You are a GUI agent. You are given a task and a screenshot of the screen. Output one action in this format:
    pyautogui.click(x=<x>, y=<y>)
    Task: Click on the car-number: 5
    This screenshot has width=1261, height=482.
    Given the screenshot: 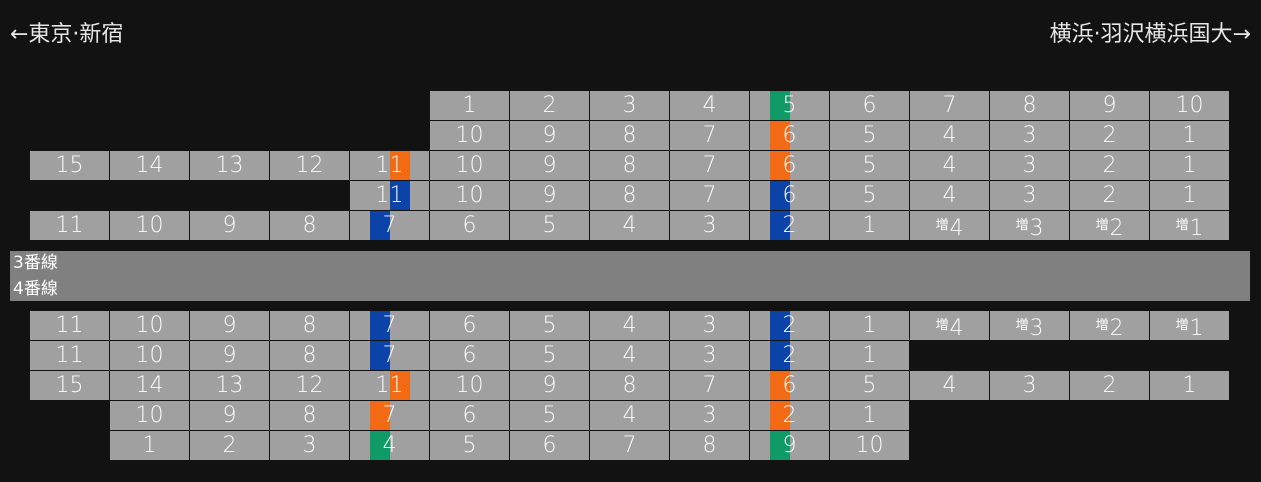 What is the action you would take?
    pyautogui.click(x=869, y=195)
    